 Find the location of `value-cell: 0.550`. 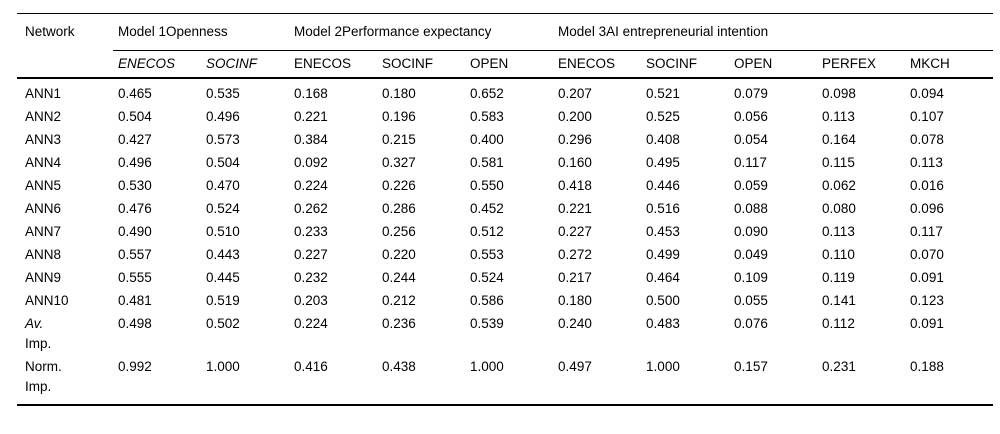

value-cell: 0.550 is located at coordinates (487, 185).